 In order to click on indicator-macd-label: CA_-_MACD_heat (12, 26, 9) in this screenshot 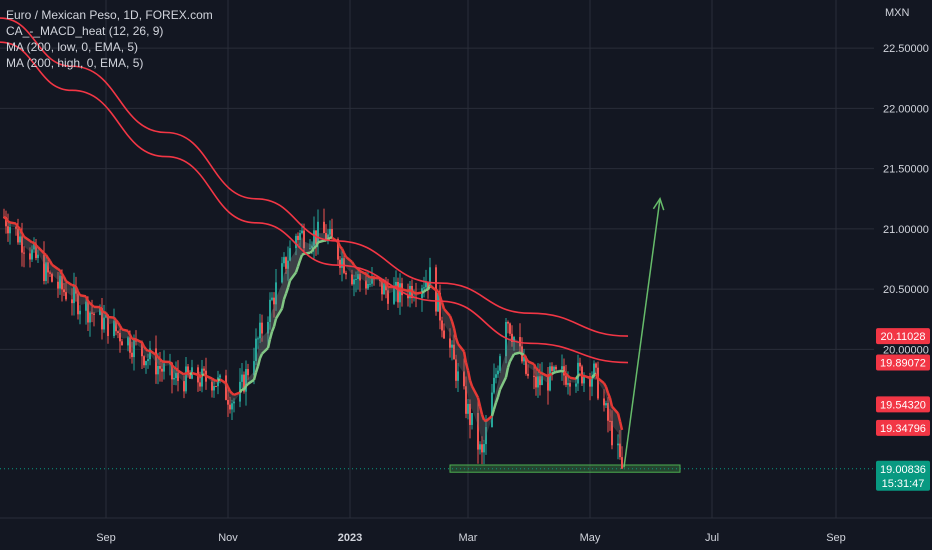, I will do `click(85, 31)`.